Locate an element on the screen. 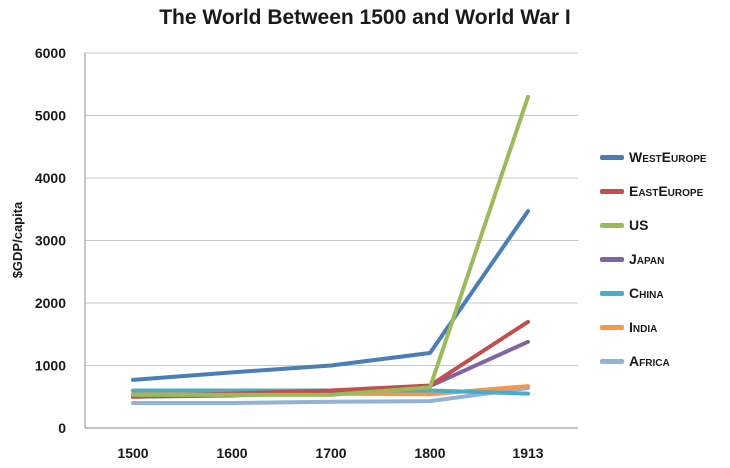 Image resolution: width=730 pixels, height=468 pixels. legend-label: US is located at coordinates (639, 225).